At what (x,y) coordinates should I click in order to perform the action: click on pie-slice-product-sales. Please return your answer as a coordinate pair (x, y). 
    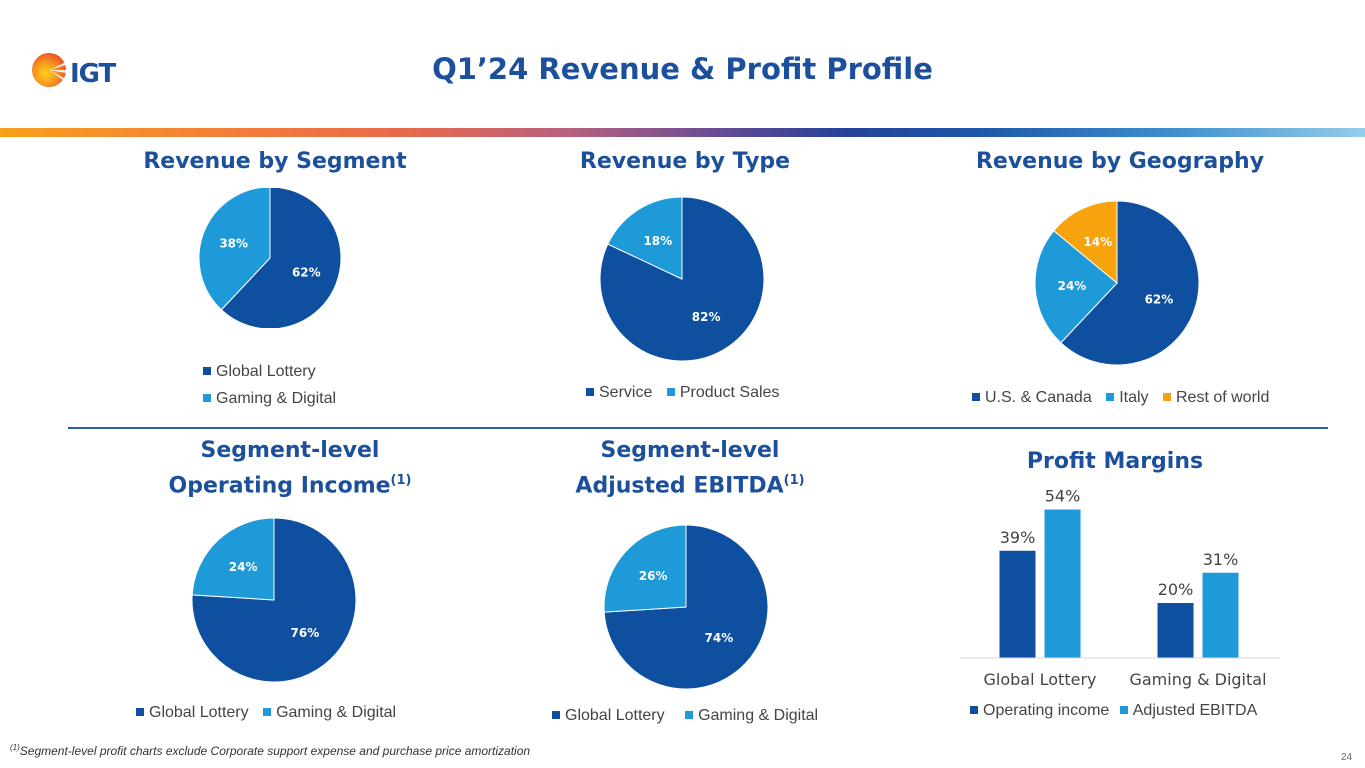
    Looking at the image, I should click on (645, 238).